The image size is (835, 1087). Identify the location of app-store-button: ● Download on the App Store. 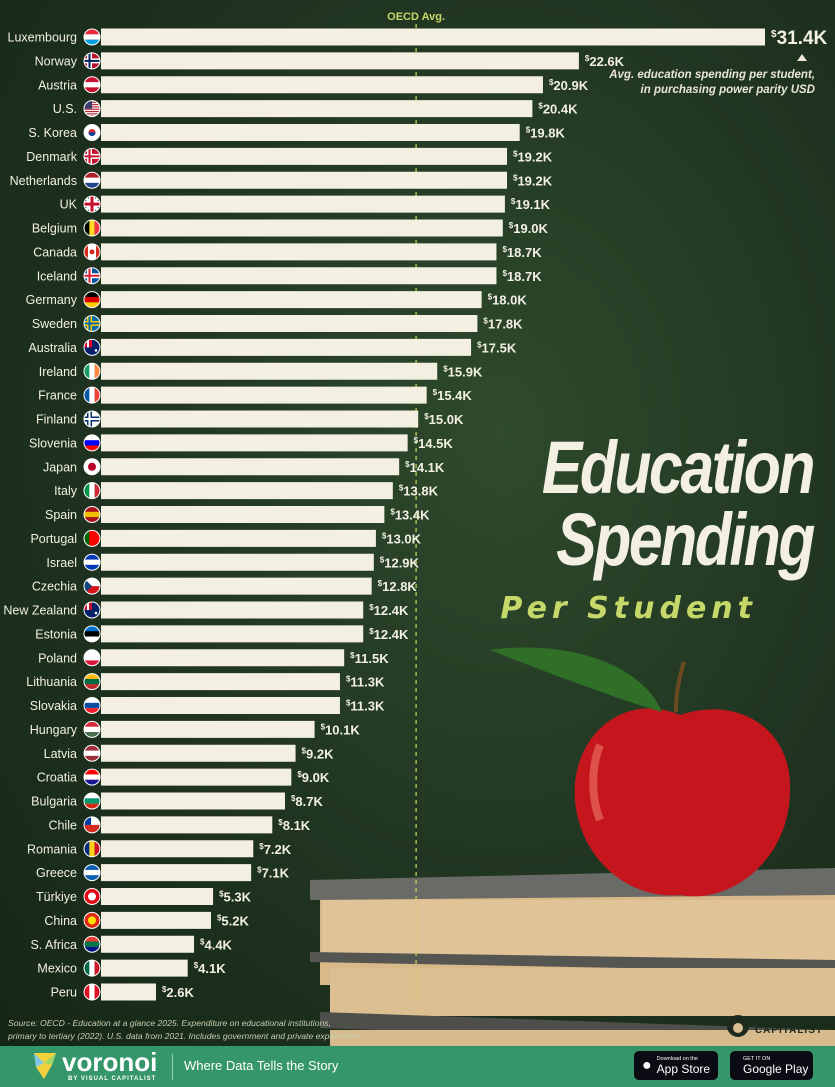
(676, 1065).